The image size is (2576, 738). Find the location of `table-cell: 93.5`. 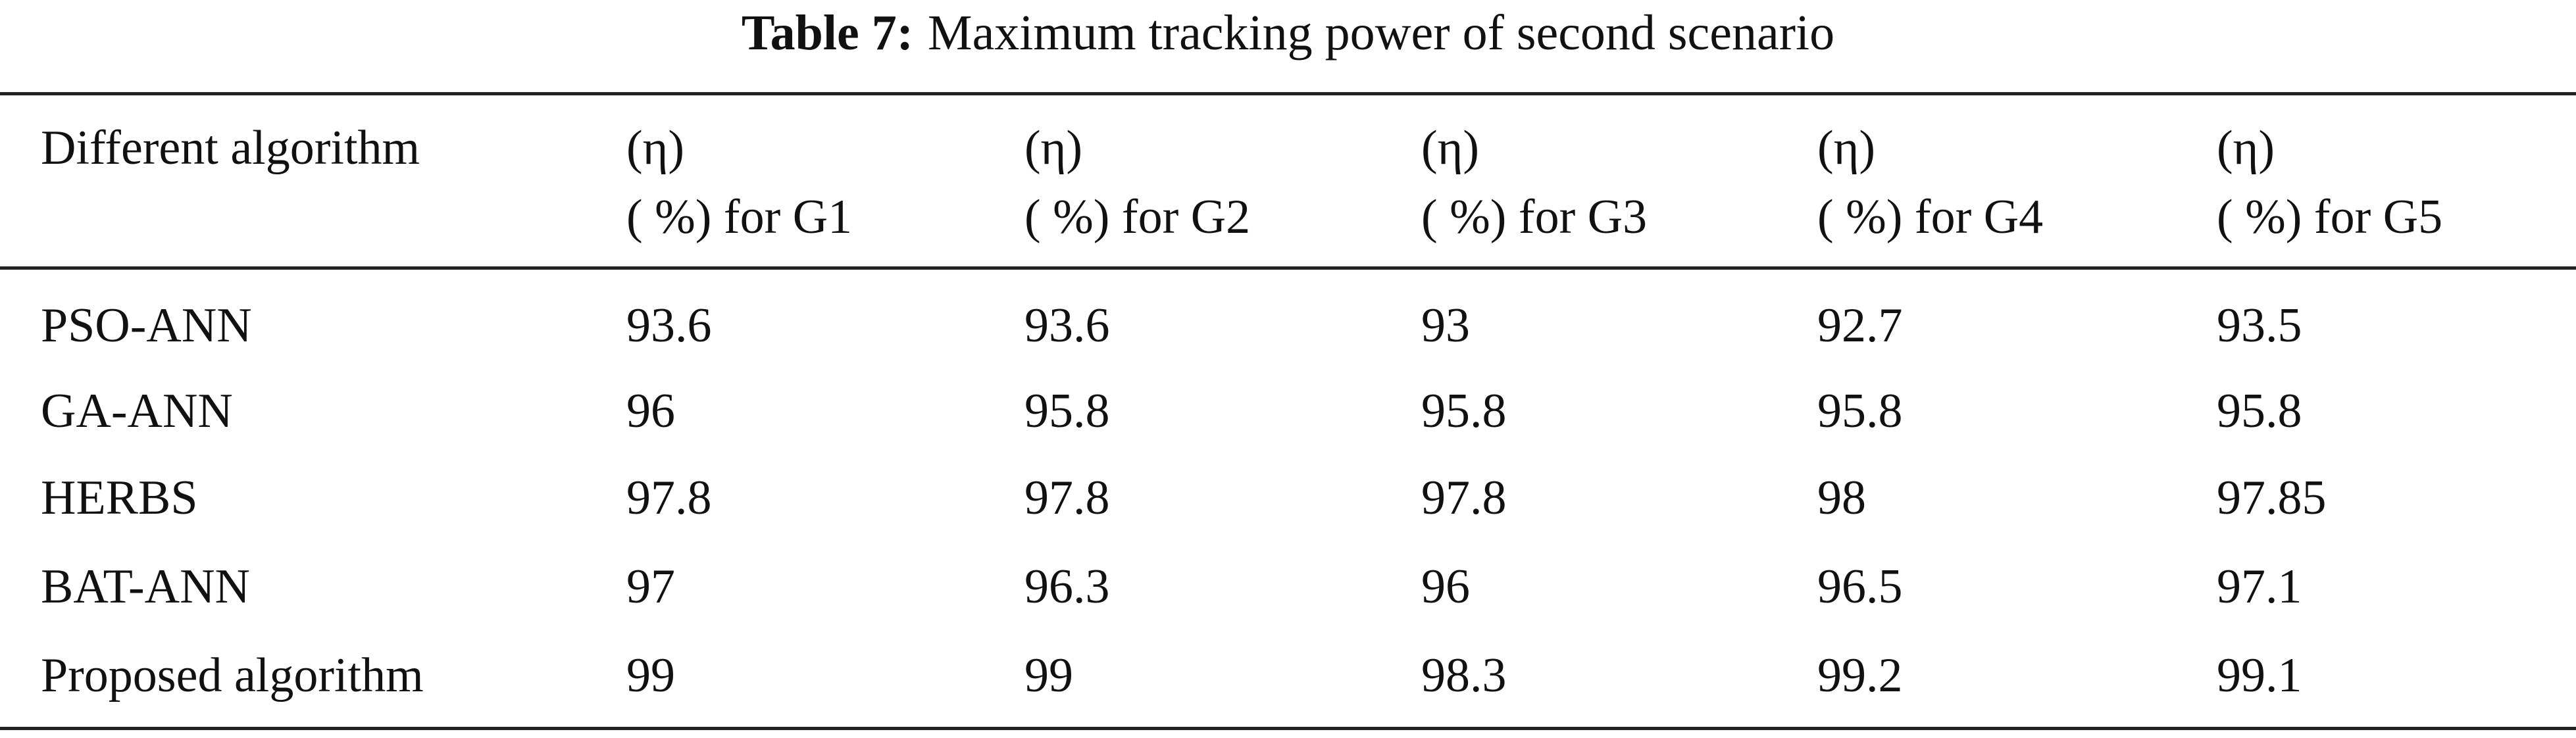

table-cell: 93.5 is located at coordinates (2259, 326).